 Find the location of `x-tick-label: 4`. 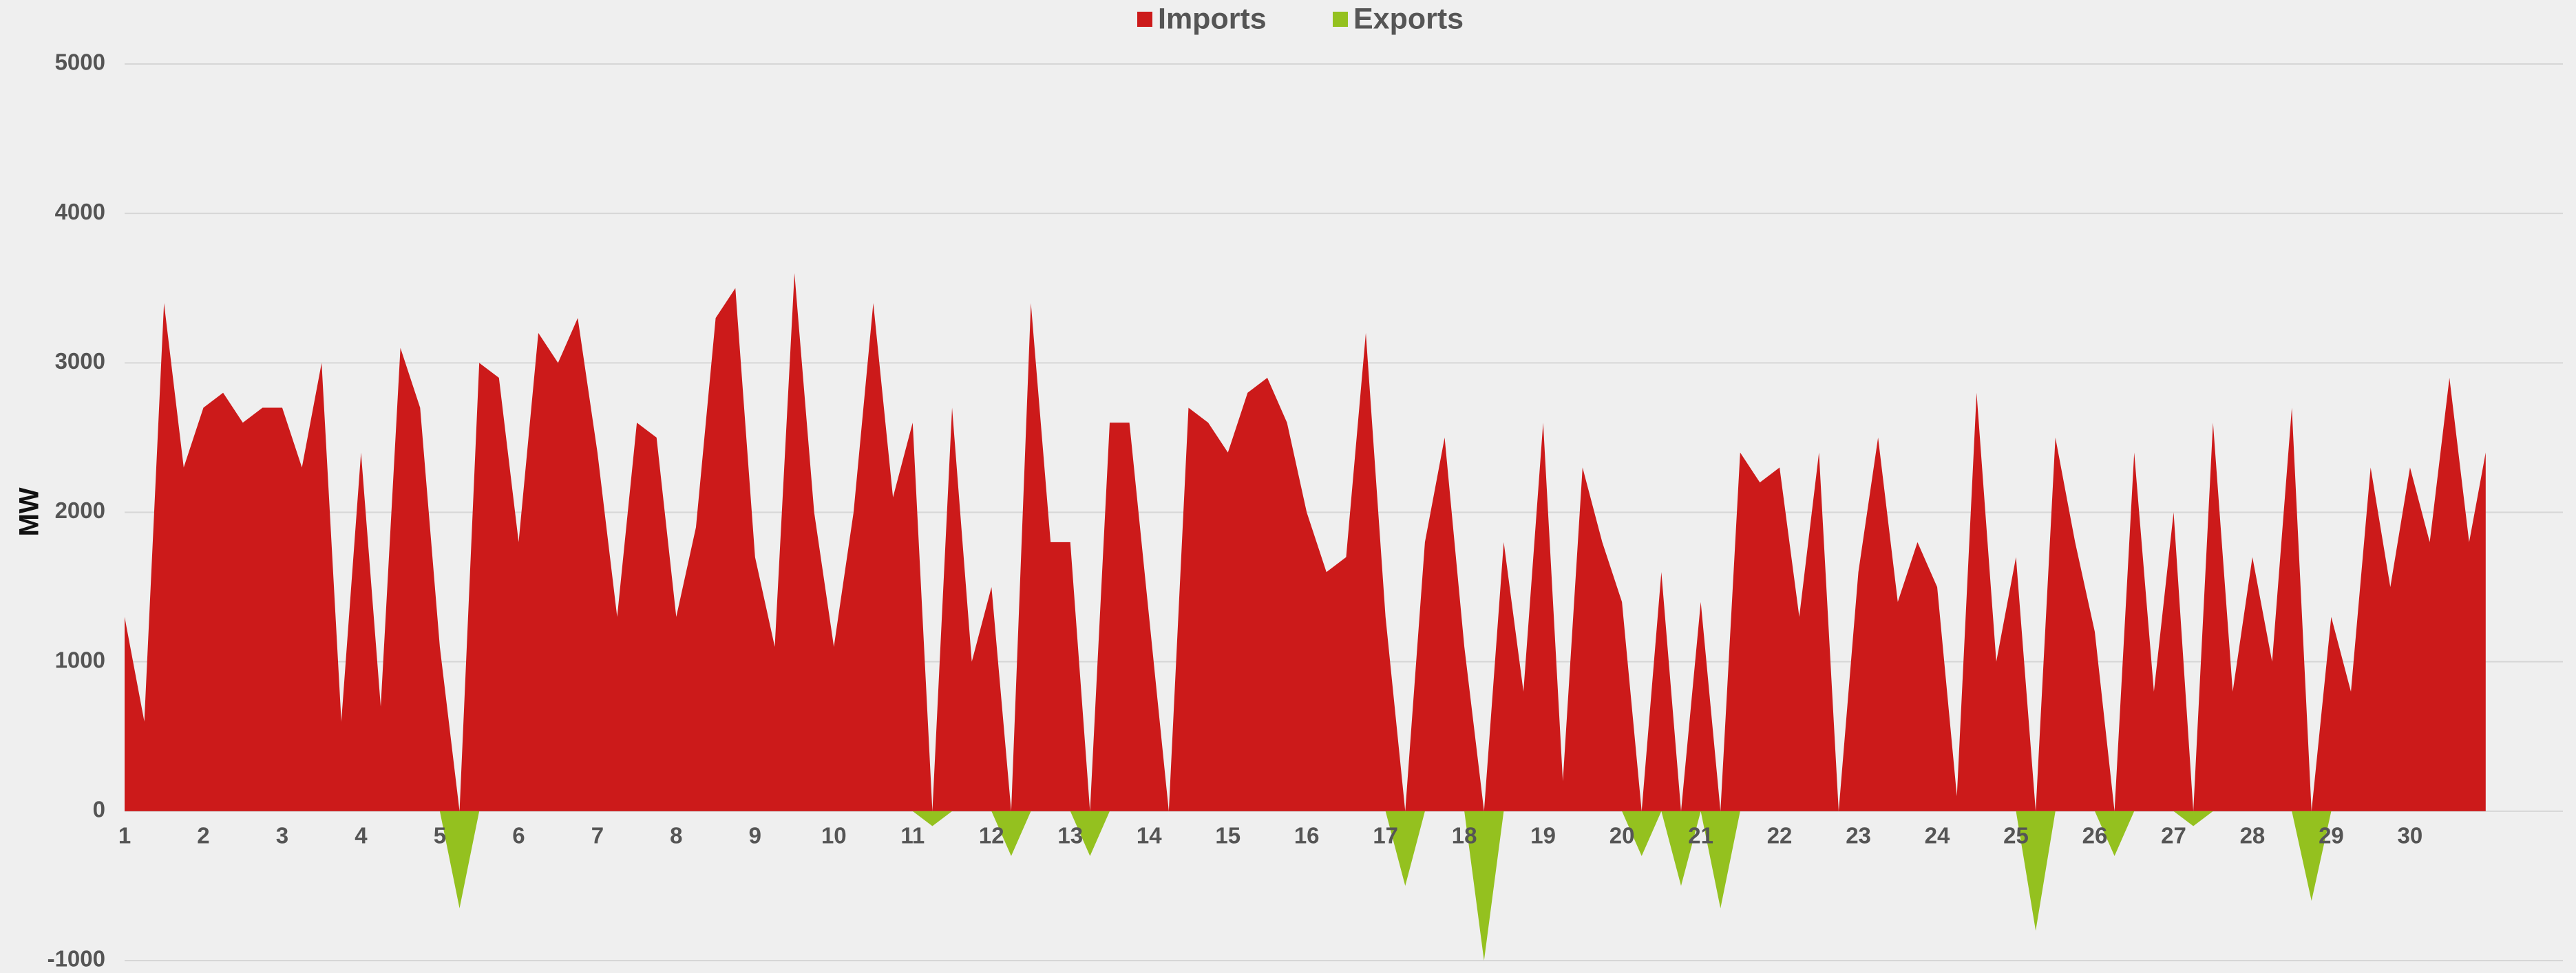

x-tick-label: 4 is located at coordinates (362, 835).